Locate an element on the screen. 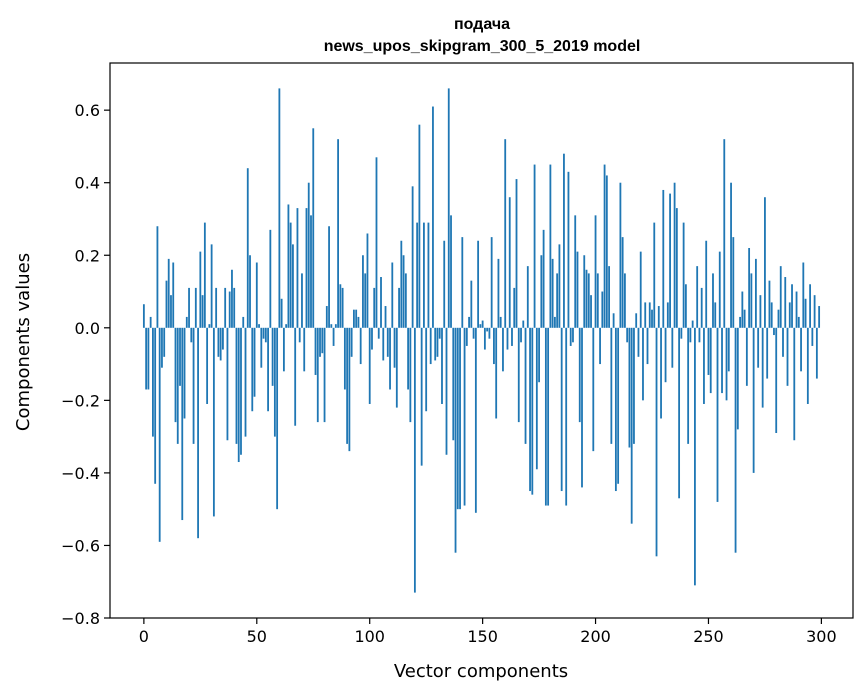 This screenshot has height=700, width=867. x-tick-label: 100 is located at coordinates (369, 636).